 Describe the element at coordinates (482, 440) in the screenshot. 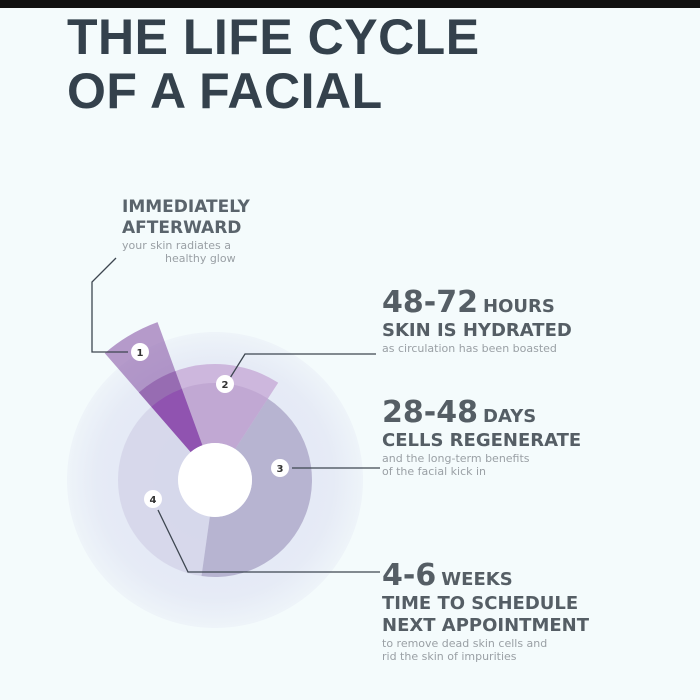

I see `stage-3-heading: CELLS REGENERATE` at that location.